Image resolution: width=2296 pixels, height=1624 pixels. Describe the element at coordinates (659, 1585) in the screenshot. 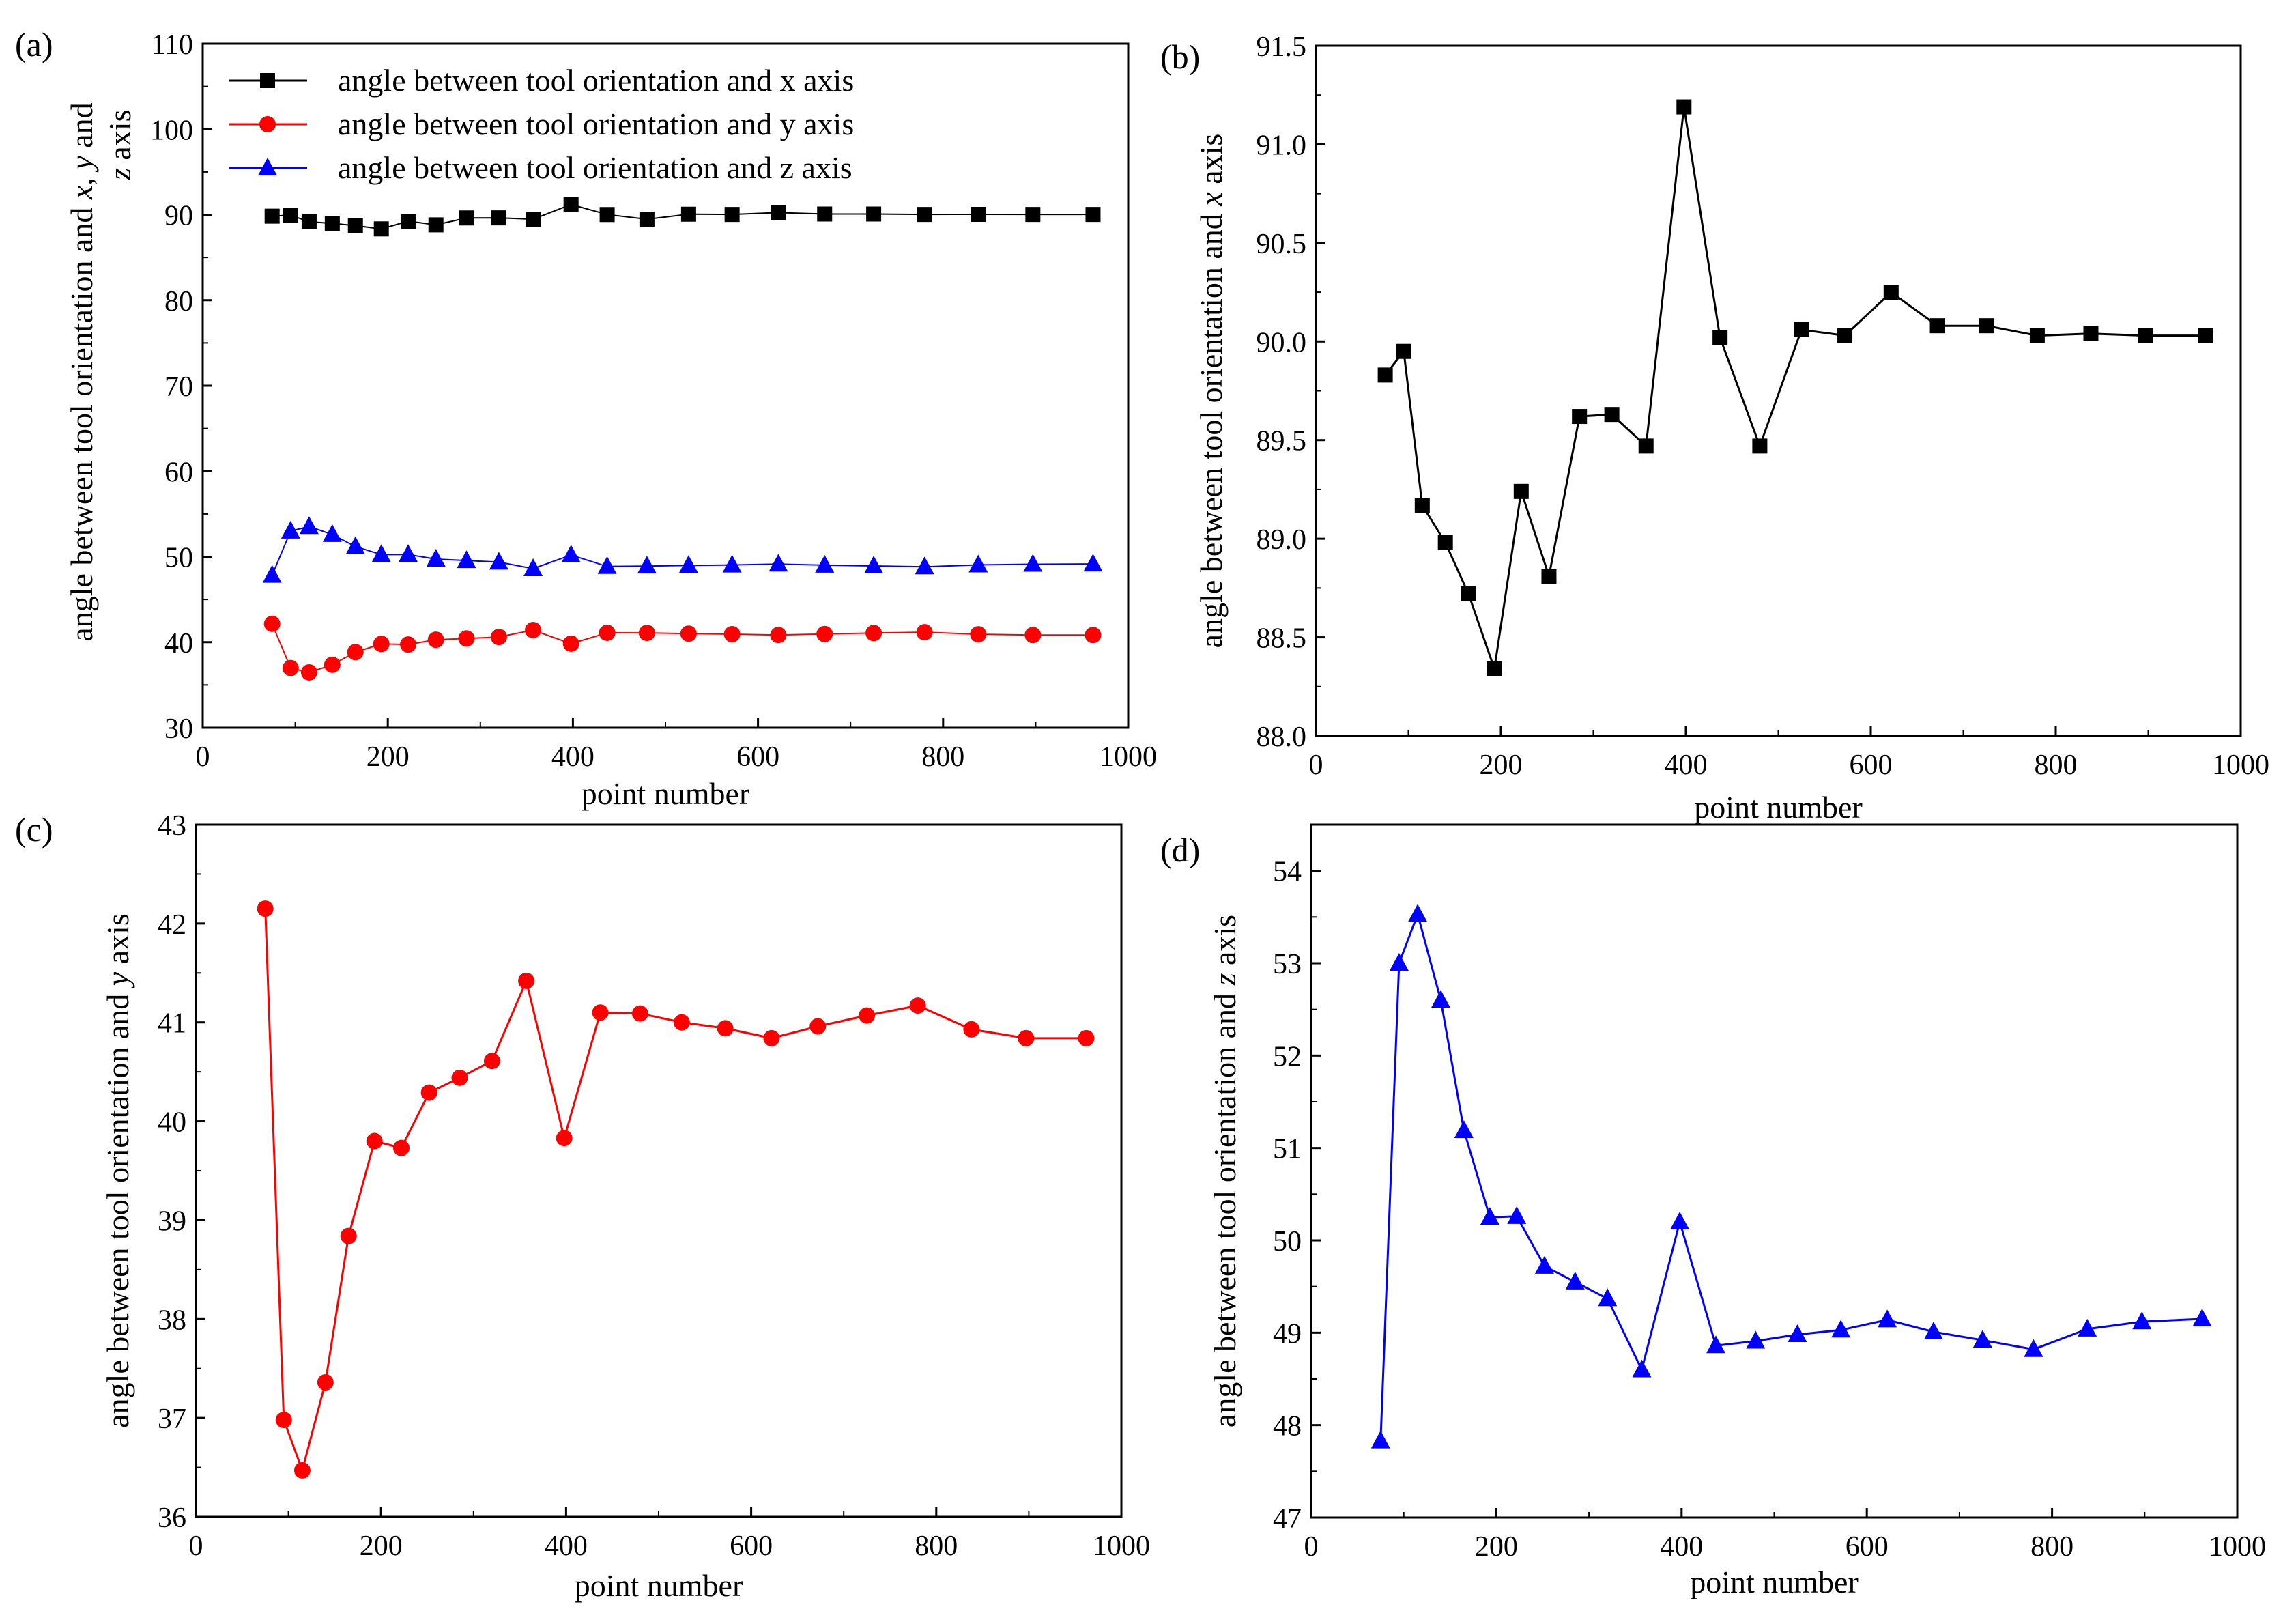

I see `x-axis-title: point number` at that location.